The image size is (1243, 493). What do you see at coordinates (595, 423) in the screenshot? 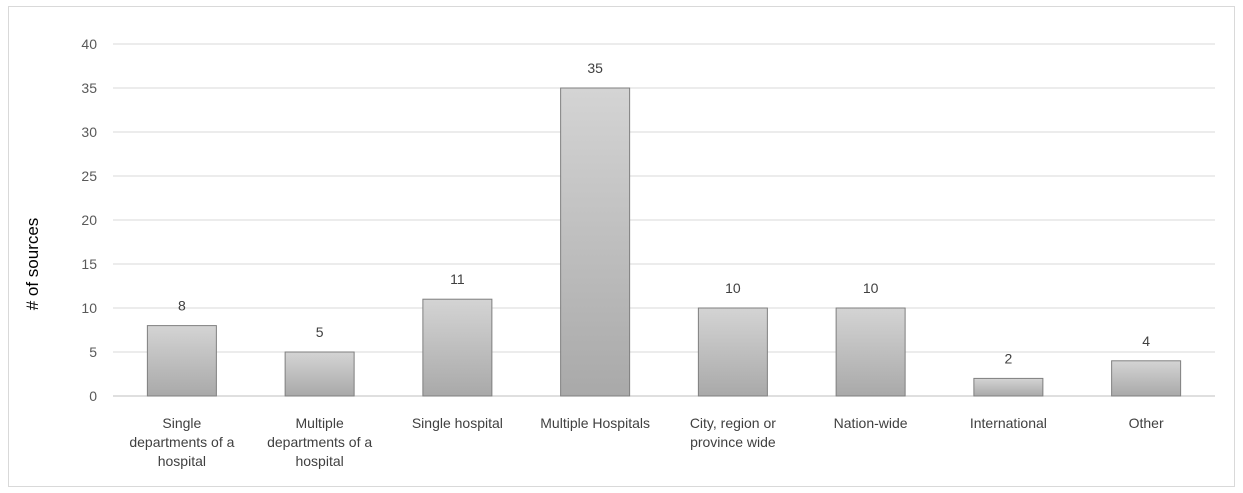
I see `category-label: Multiple Hospitals` at bounding box center [595, 423].